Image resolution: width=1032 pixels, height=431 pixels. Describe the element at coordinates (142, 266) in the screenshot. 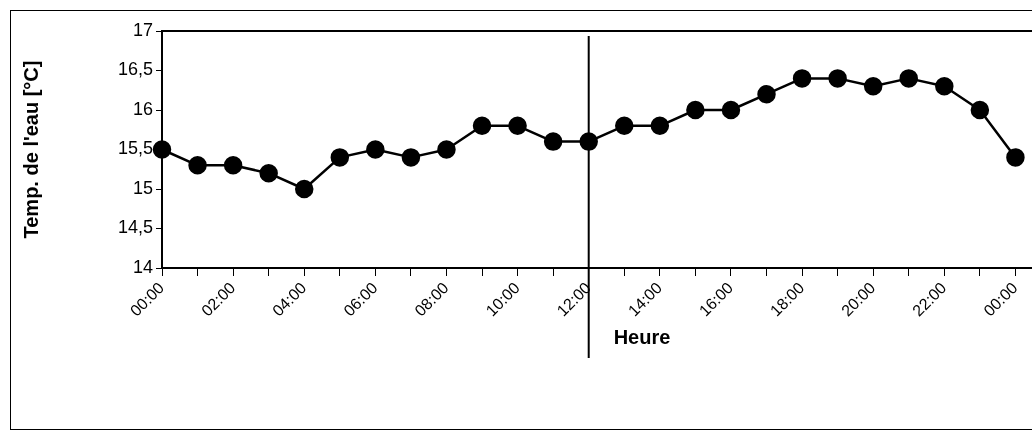

I see `y-tick-label: 14` at that location.